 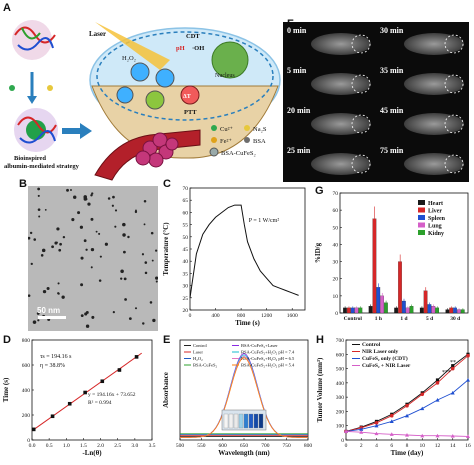 I want to click on x-tick-label: 1200, so click(x=266, y=316).